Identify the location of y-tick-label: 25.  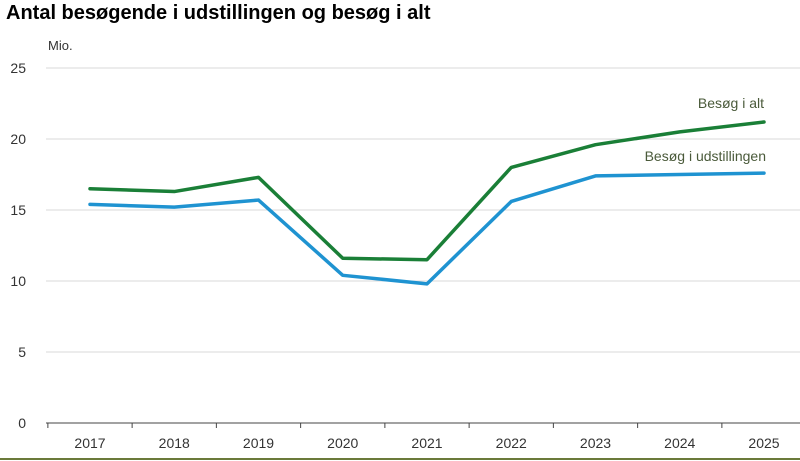
(18, 68).